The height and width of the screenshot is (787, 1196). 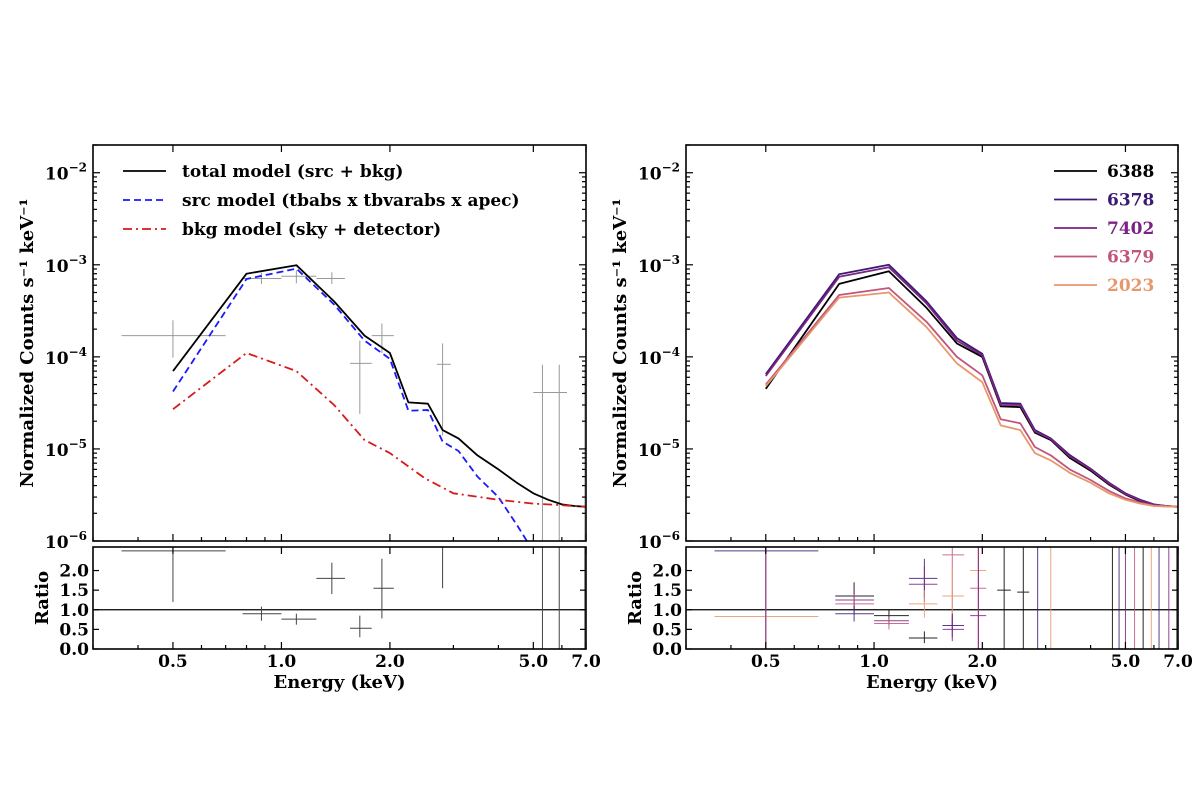 I want to click on legend-label: src model (tbabs x tbvarabs x apec), so click(x=351, y=201).